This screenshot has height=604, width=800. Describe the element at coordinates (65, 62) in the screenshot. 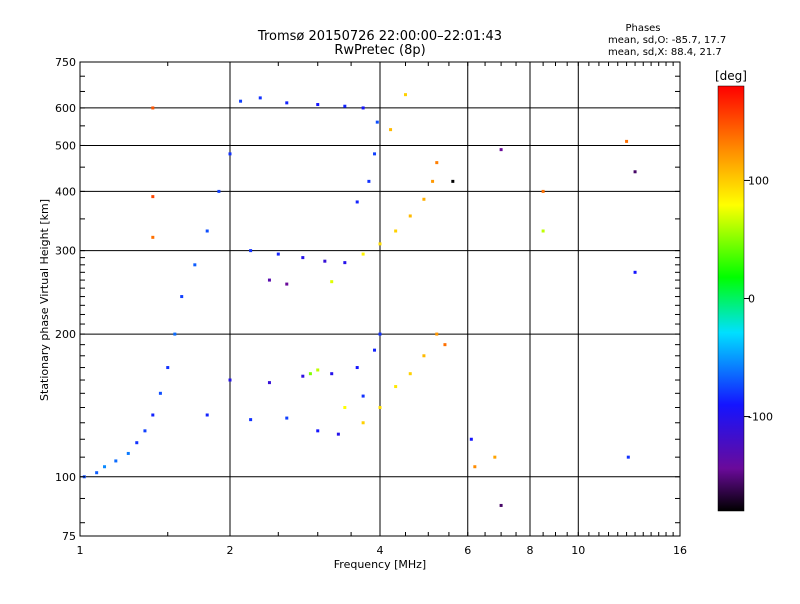

I see `y-tick-label: 750` at that location.